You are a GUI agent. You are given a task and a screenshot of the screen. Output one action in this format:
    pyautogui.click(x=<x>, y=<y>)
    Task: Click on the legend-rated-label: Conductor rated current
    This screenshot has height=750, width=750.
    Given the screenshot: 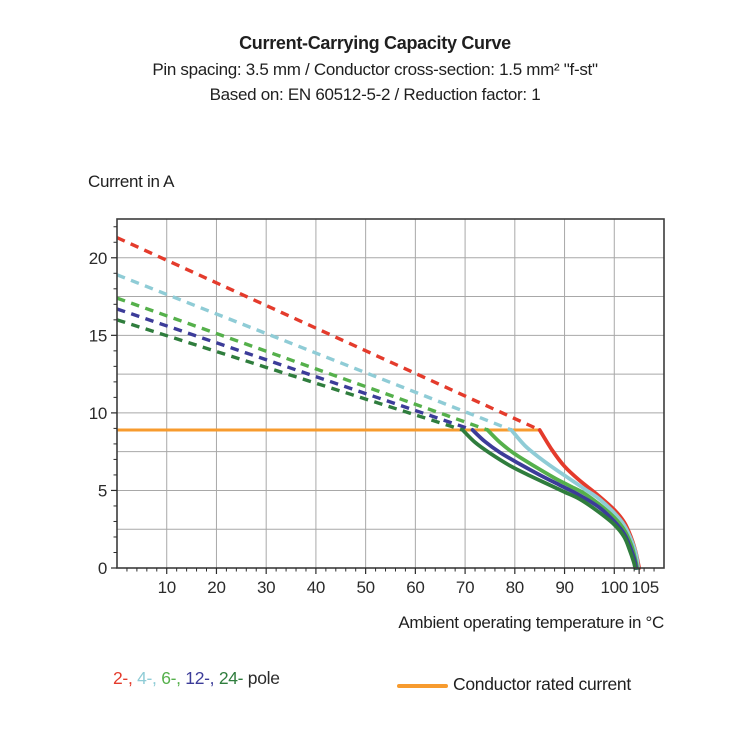 What is the action you would take?
    pyautogui.click(x=542, y=684)
    